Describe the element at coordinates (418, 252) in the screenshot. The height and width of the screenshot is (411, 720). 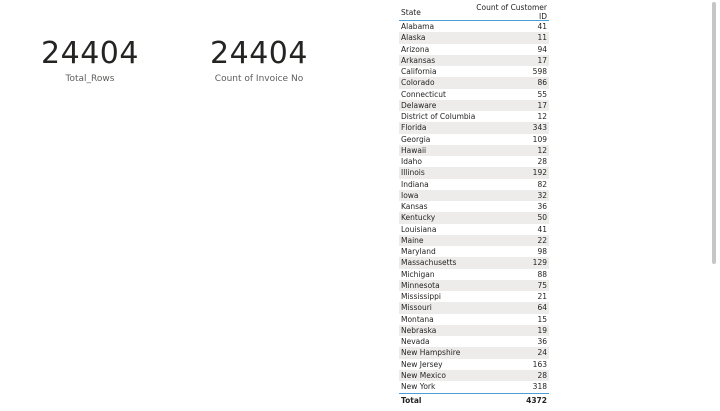
I see `state-cell: Maryland` at that location.